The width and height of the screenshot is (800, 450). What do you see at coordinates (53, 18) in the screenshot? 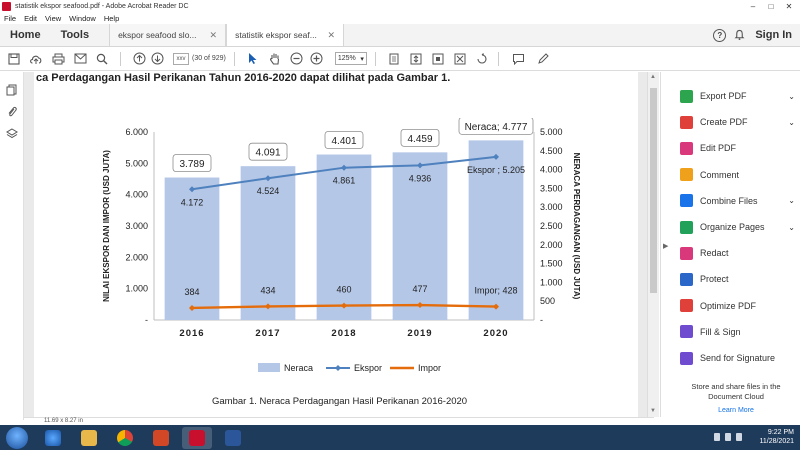
I see `menu-view: View` at bounding box center [53, 18].